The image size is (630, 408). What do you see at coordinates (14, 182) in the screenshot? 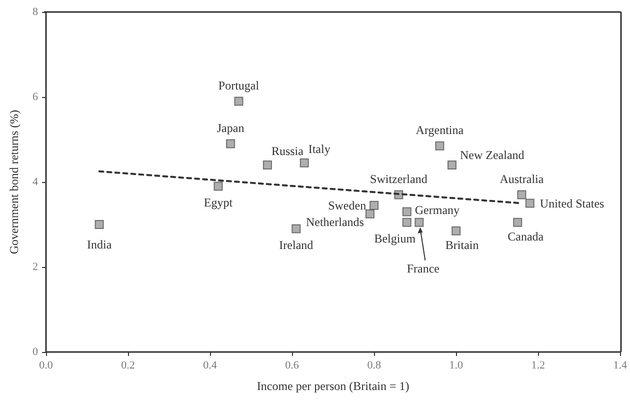
I see `y-axis-title: Government bond returns (%)` at bounding box center [14, 182].